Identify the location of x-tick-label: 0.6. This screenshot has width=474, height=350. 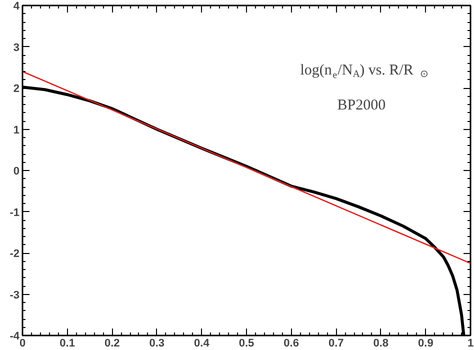
(291, 344).